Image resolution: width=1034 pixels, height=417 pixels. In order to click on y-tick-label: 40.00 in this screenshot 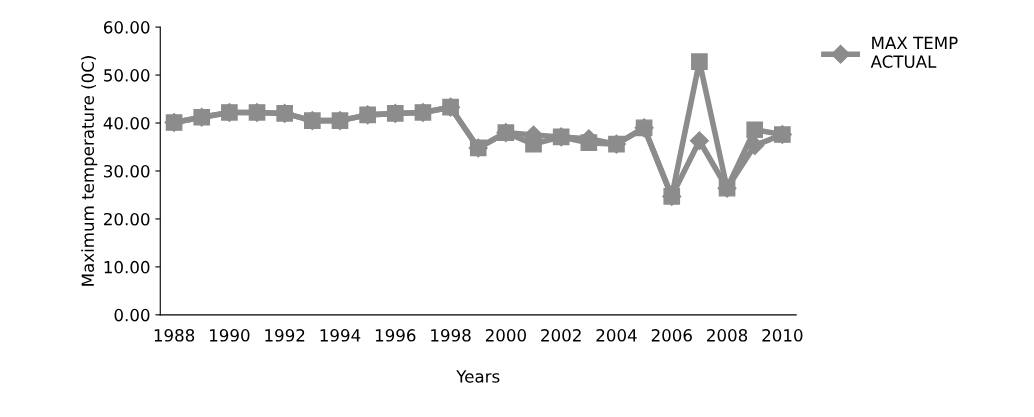, I will do `click(126, 123)`.